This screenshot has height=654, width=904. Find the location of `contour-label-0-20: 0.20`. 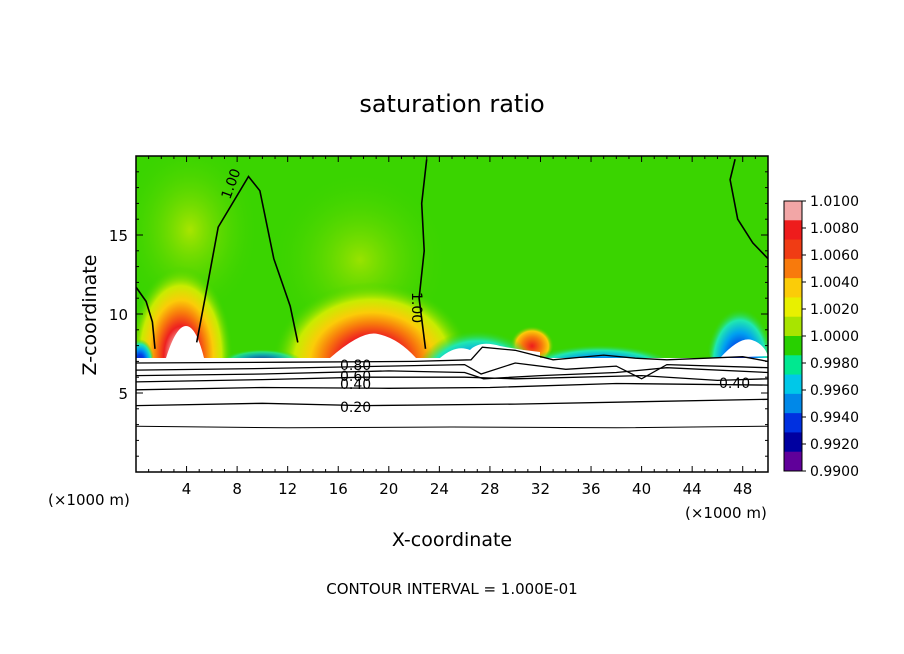

contour-label-0-20: 0.20 is located at coordinates (355, 408).